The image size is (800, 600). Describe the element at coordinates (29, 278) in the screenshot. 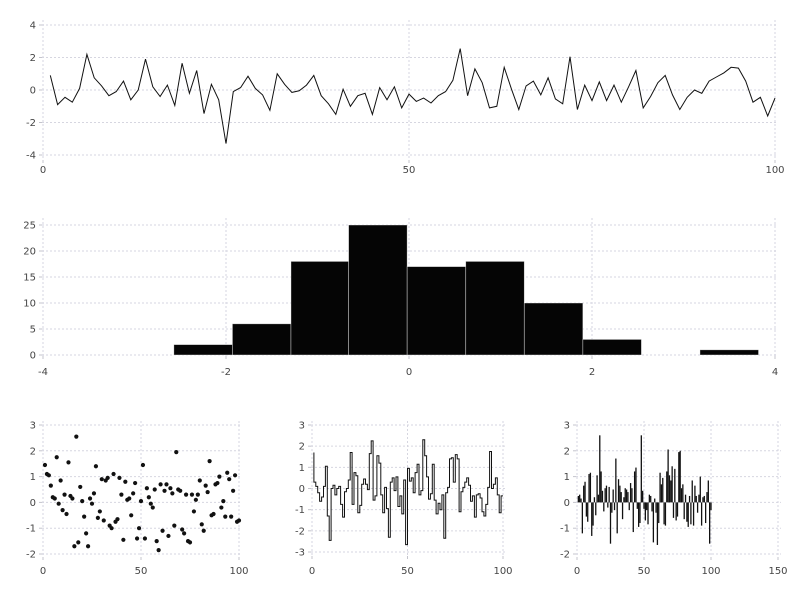

I see `svg-text: 15` at that location.